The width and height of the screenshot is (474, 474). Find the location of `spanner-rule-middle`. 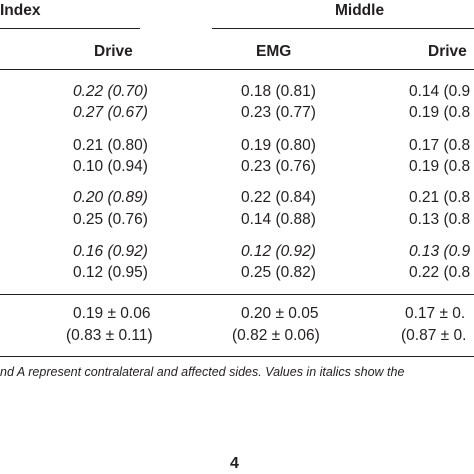

spanner-rule-middle is located at coordinates (343, 28).